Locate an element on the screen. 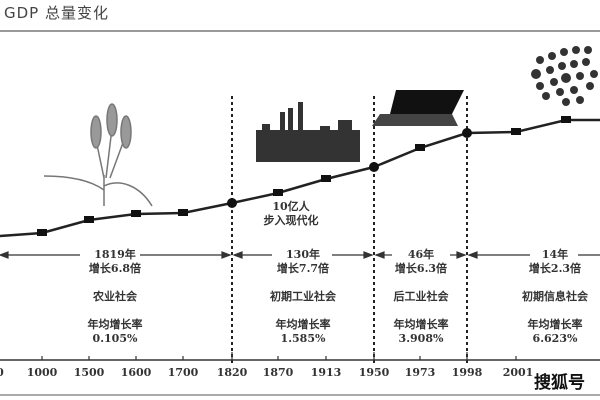 The image size is (600, 400). x-tick-label: 1000 is located at coordinates (42, 372).